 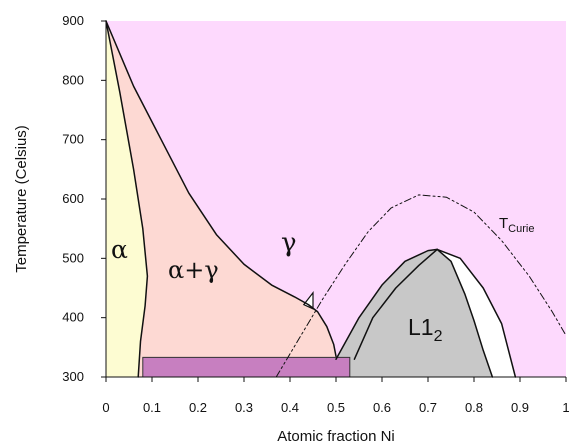 What do you see at coordinates (503, 223) in the screenshot?
I see `curie-label-main: T` at bounding box center [503, 223].